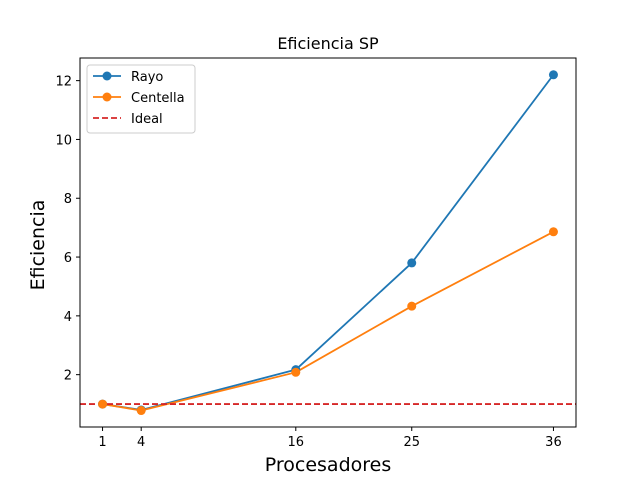 This screenshot has height=480, width=640. Describe the element at coordinates (296, 442) in the screenshot. I see `x-tick-label: 16` at that location.